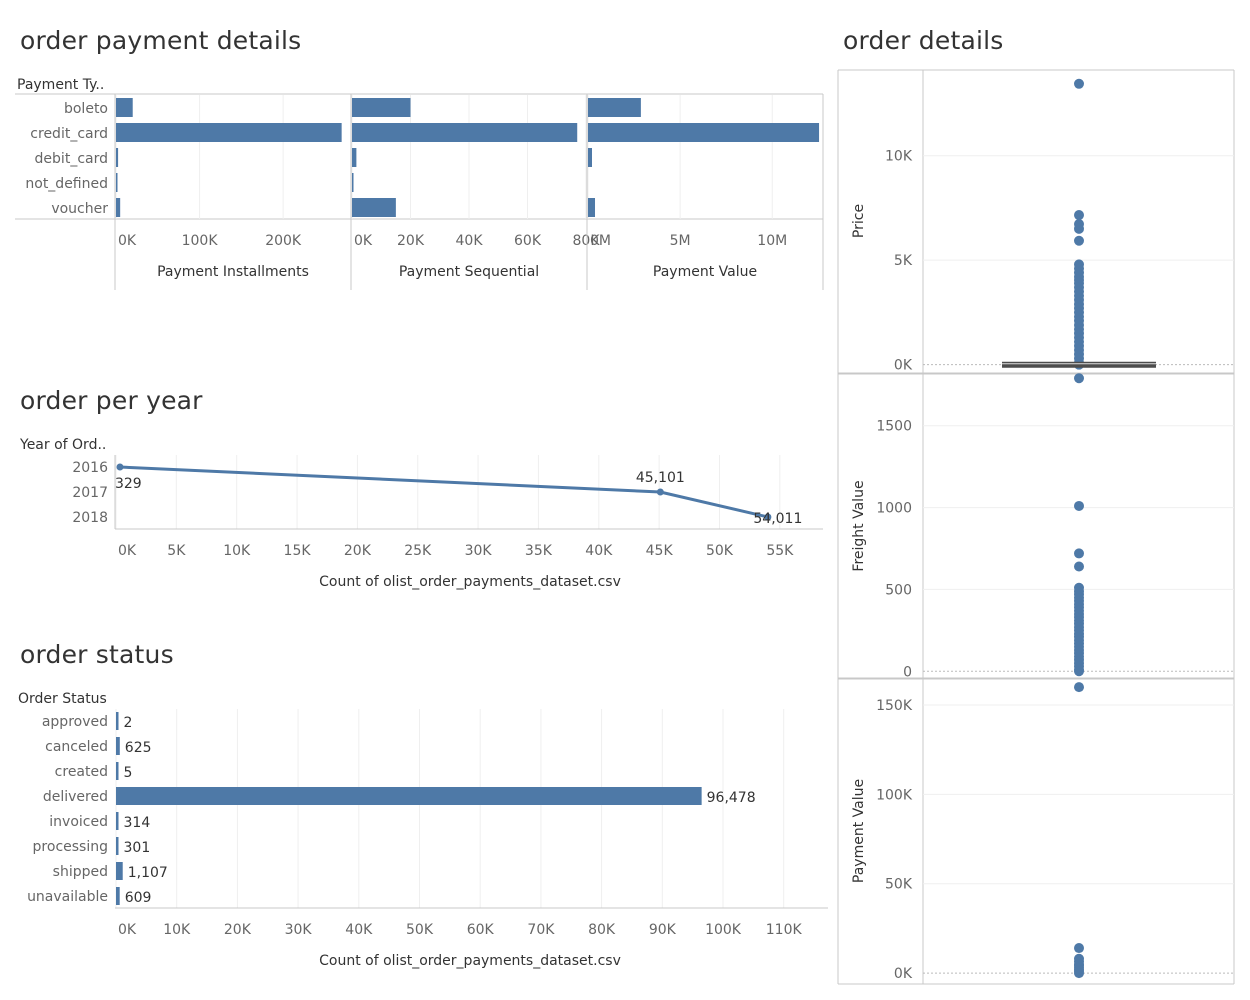  I want to click on status-category-label: processing, so click(70, 847).